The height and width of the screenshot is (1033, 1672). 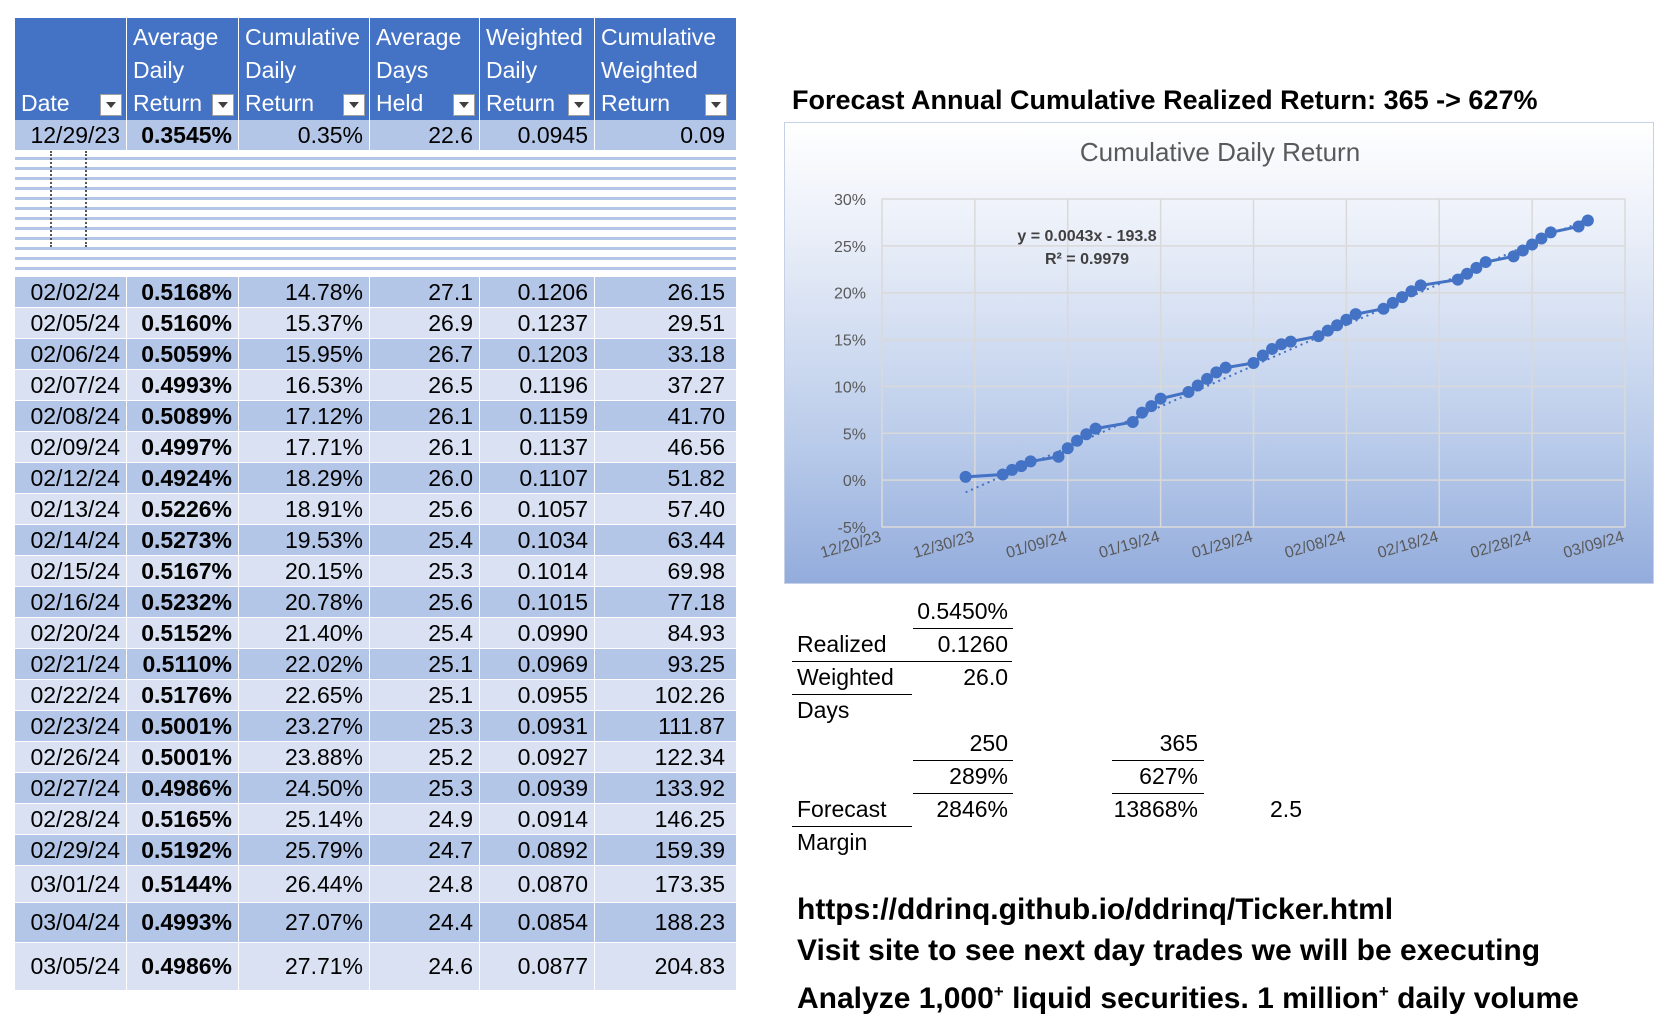 What do you see at coordinates (425, 135) in the screenshot?
I see `cell-average-days-held: 22.6` at bounding box center [425, 135].